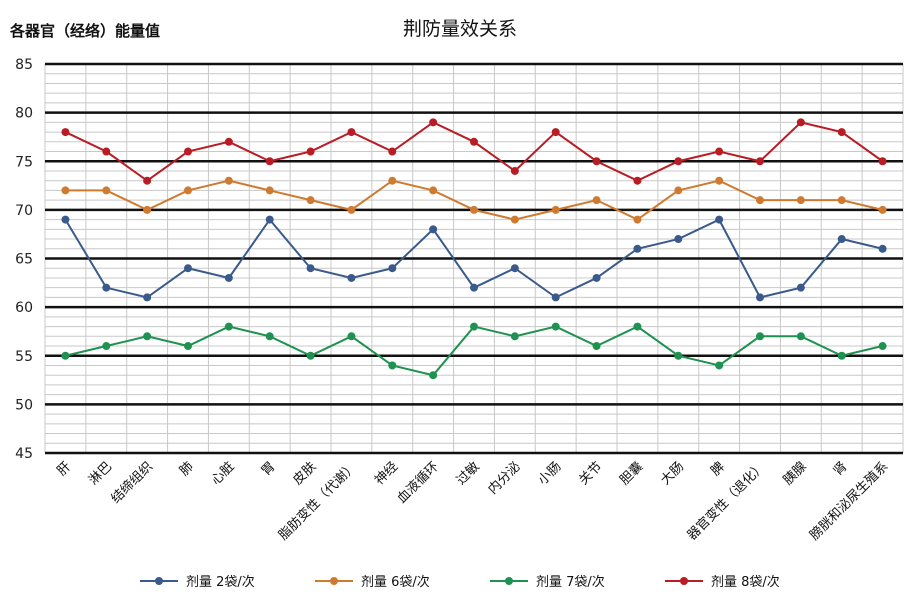 This screenshot has width=920, height=605. I want to click on y-tick-label: 50, so click(24, 405).